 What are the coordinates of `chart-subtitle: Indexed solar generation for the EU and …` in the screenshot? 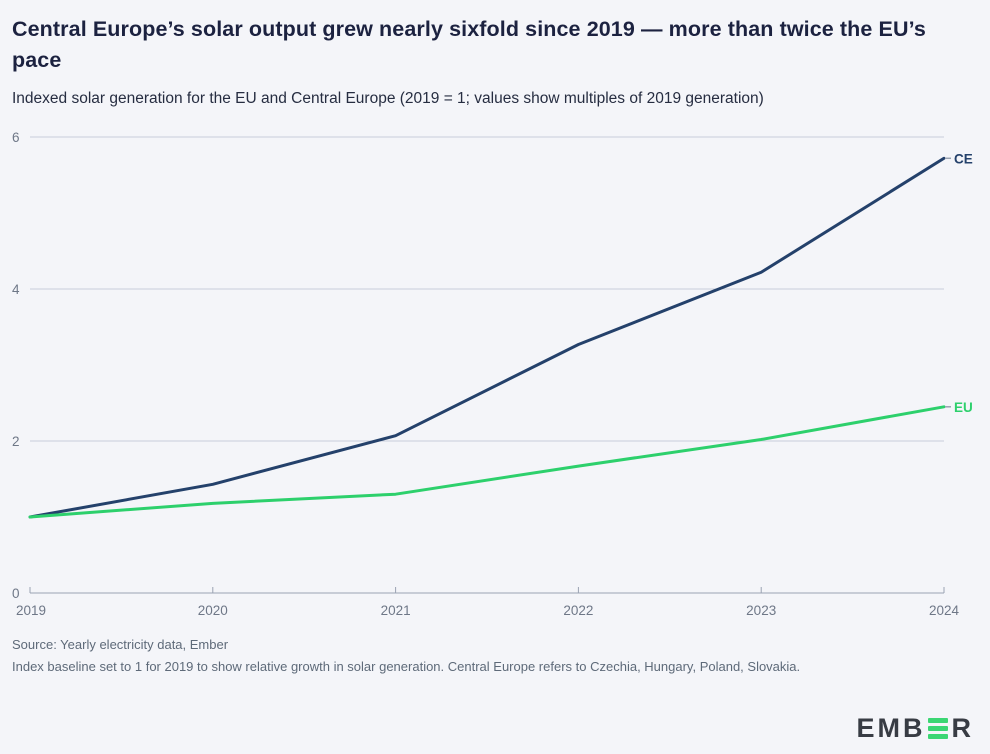 It's located at (388, 99).